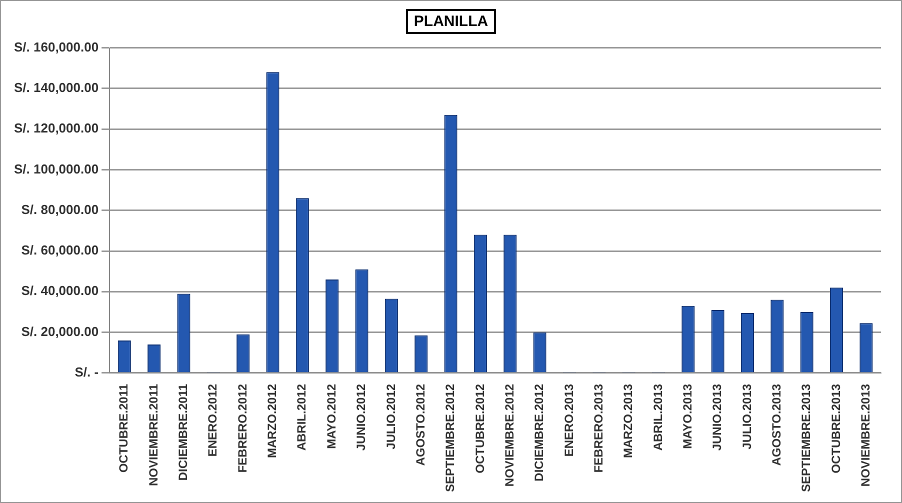 The height and width of the screenshot is (503, 902). What do you see at coordinates (776, 425) in the screenshot?
I see `x-tick-label: AGOSTO.2013` at bounding box center [776, 425].